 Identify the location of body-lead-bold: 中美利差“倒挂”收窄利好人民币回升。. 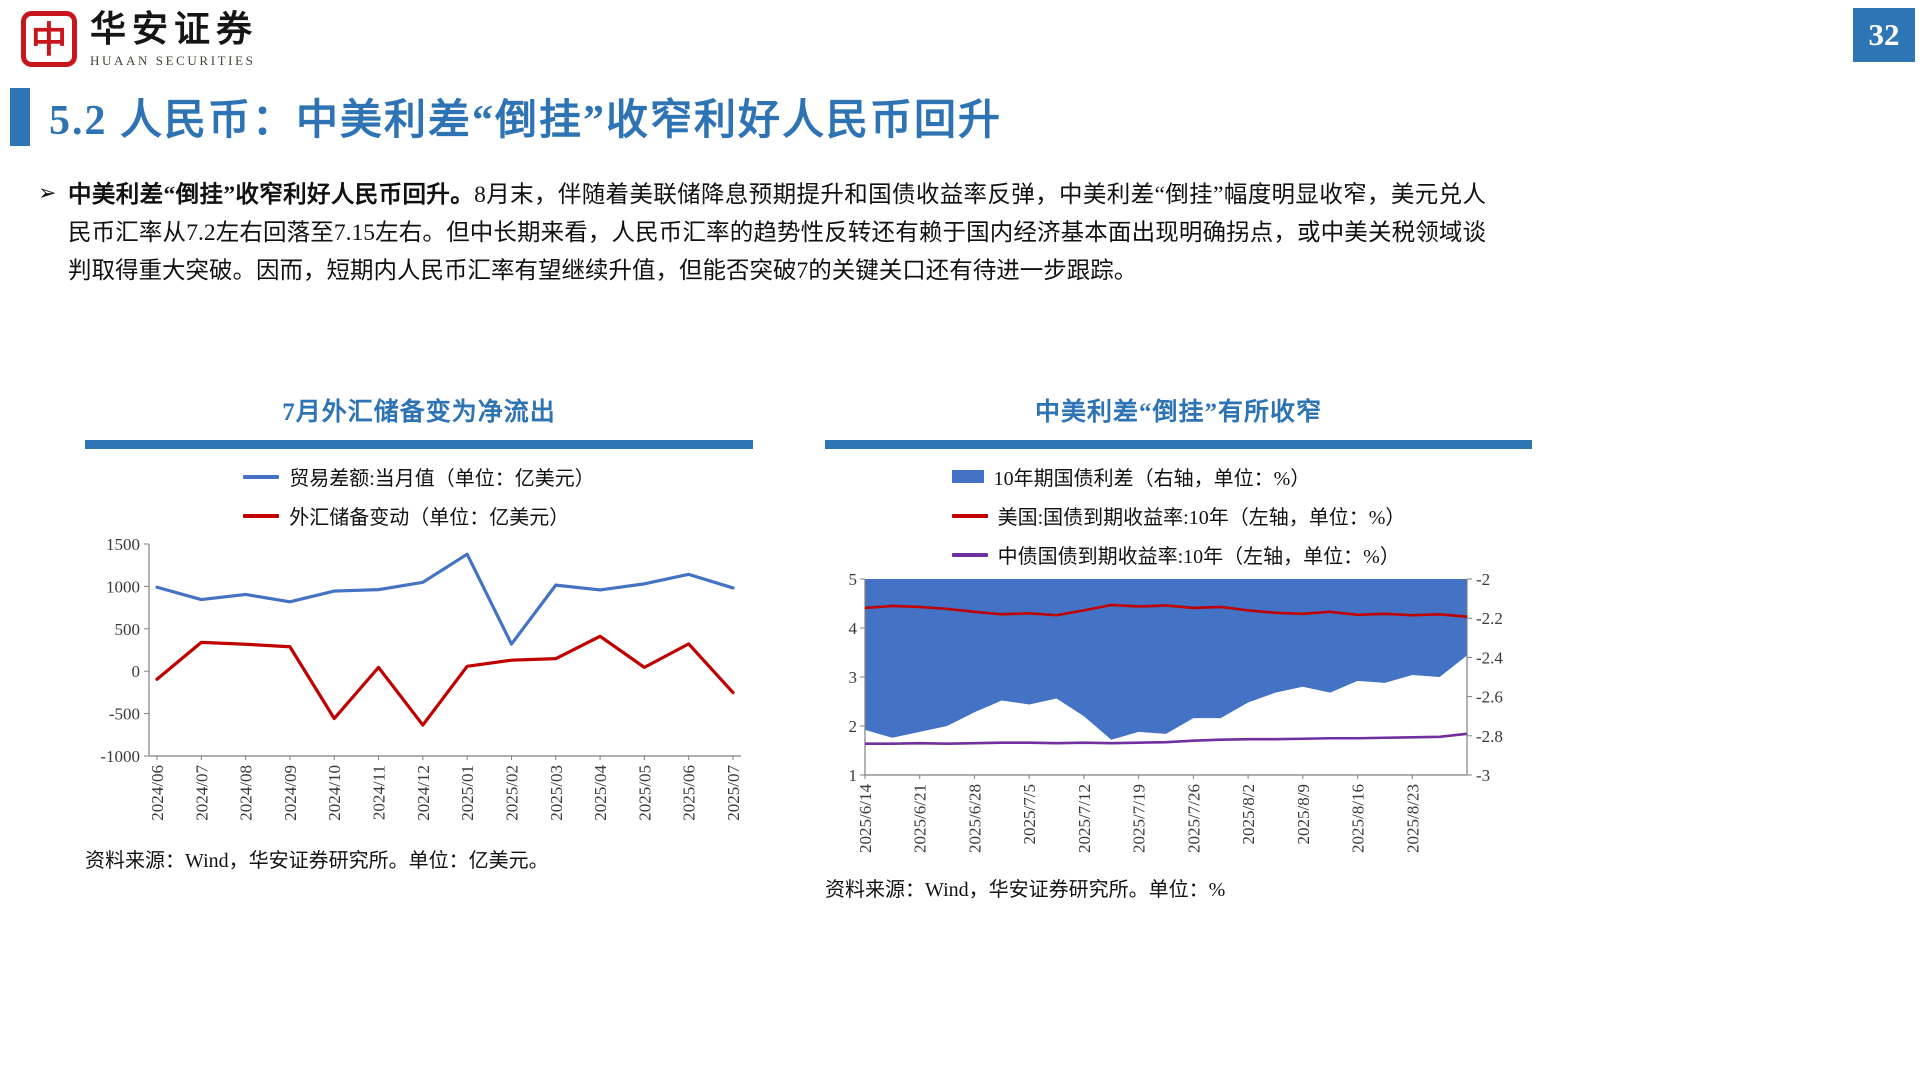
(271, 195).